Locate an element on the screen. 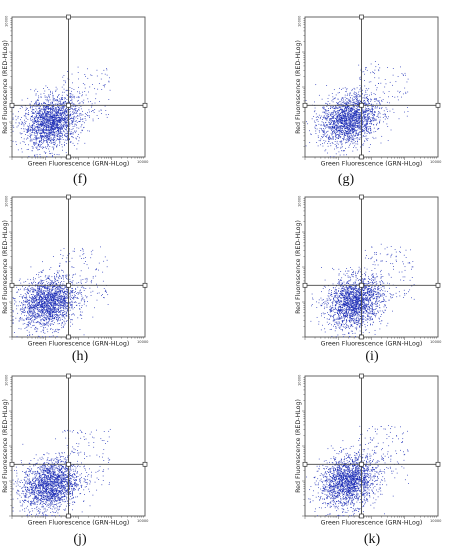 Image resolution: width=452 pixels, height=550 pixels. panel-caption: (j) is located at coordinates (80, 539).